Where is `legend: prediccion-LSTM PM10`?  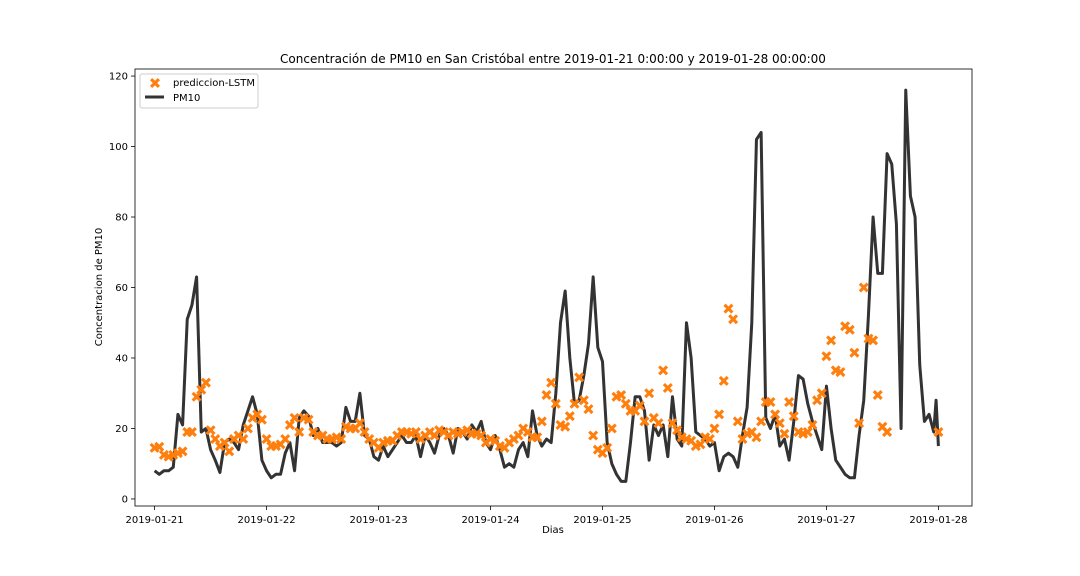 legend: prediccion-LSTM PM10 is located at coordinates (199, 91).